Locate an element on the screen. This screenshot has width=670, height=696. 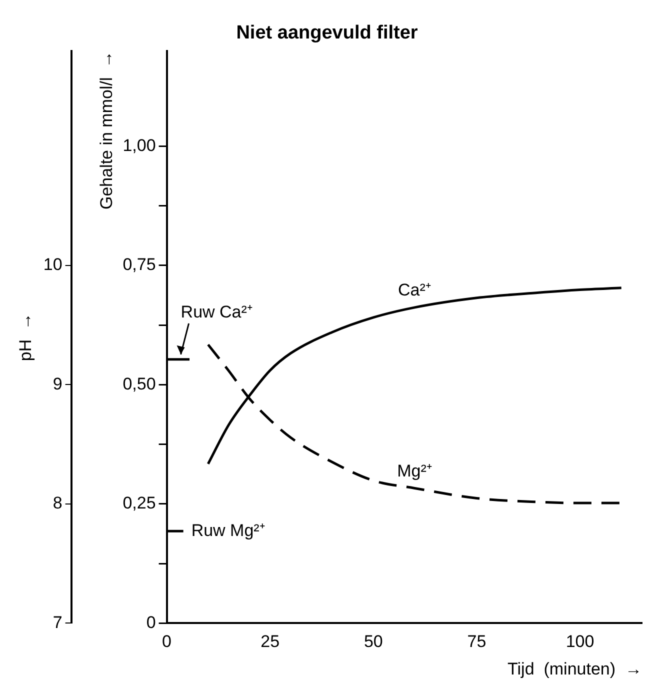
x-tick-label: 100 is located at coordinates (580, 642).